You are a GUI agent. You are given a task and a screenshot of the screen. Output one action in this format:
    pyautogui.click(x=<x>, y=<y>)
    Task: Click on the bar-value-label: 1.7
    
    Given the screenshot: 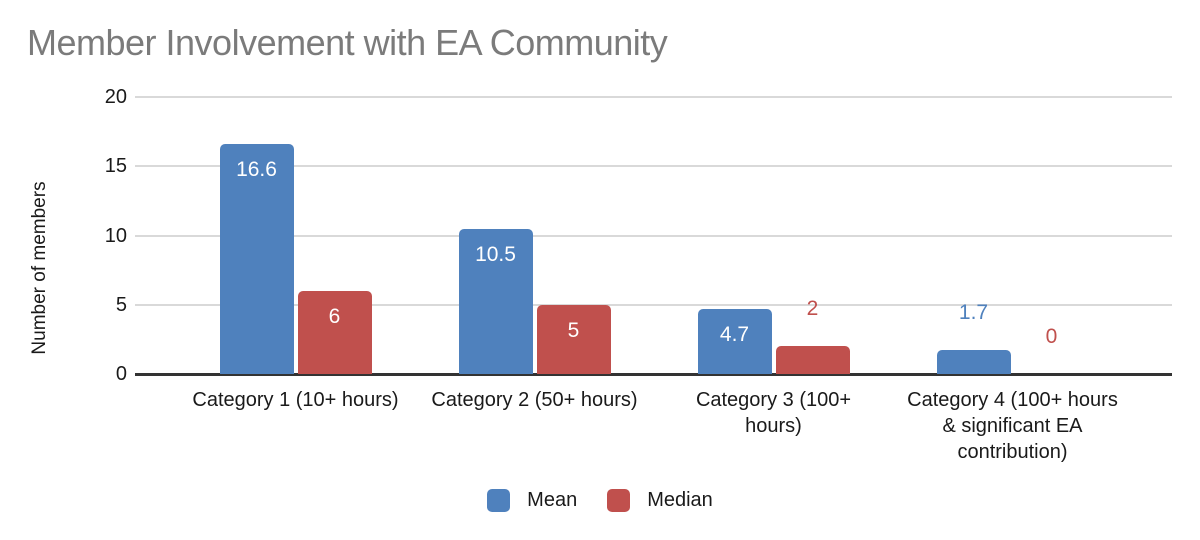 What is the action you would take?
    pyautogui.click(x=973, y=313)
    